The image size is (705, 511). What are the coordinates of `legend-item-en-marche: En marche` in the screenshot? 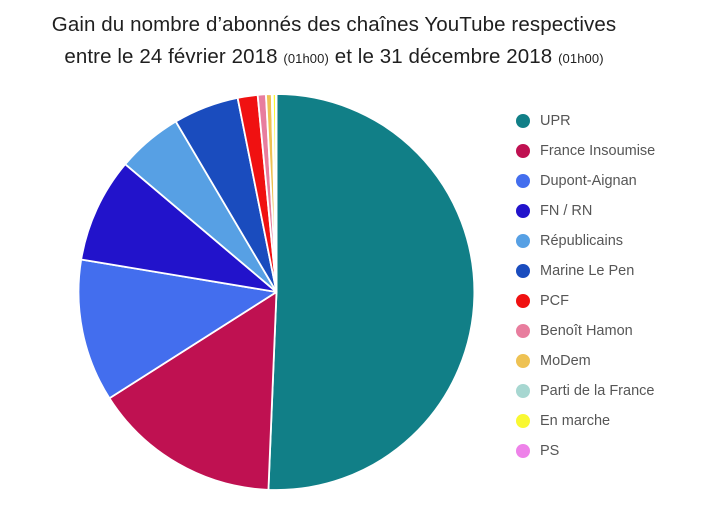 It's located at (585, 421).